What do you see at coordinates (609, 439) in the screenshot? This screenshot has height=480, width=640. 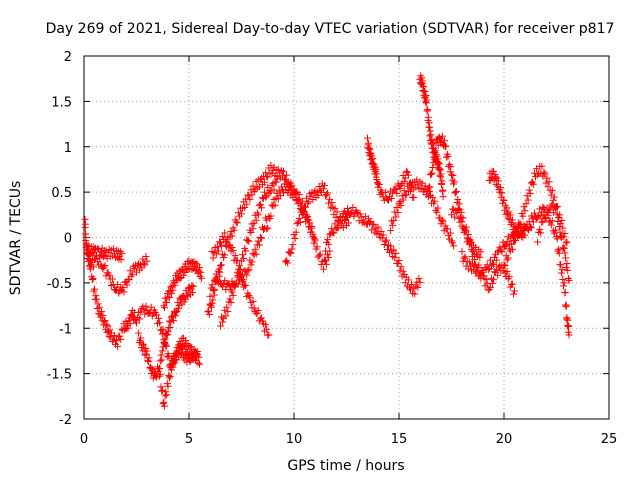 I see `x-tick-label: 25` at bounding box center [609, 439].